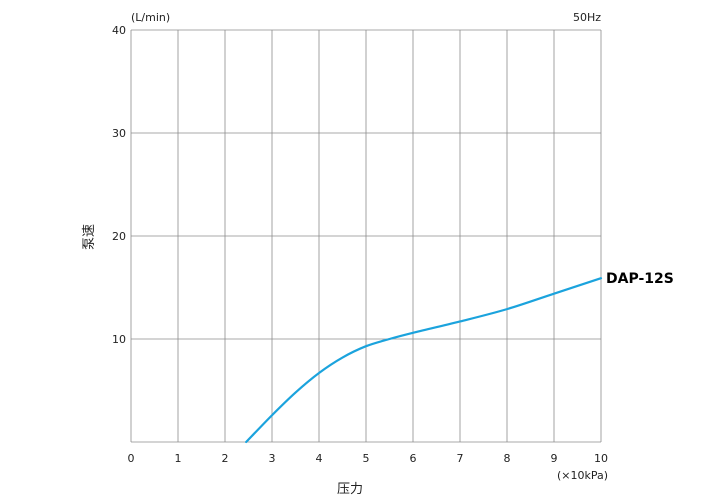 The image size is (720, 498). I want to click on x-axis-title: 压力, so click(350, 489).